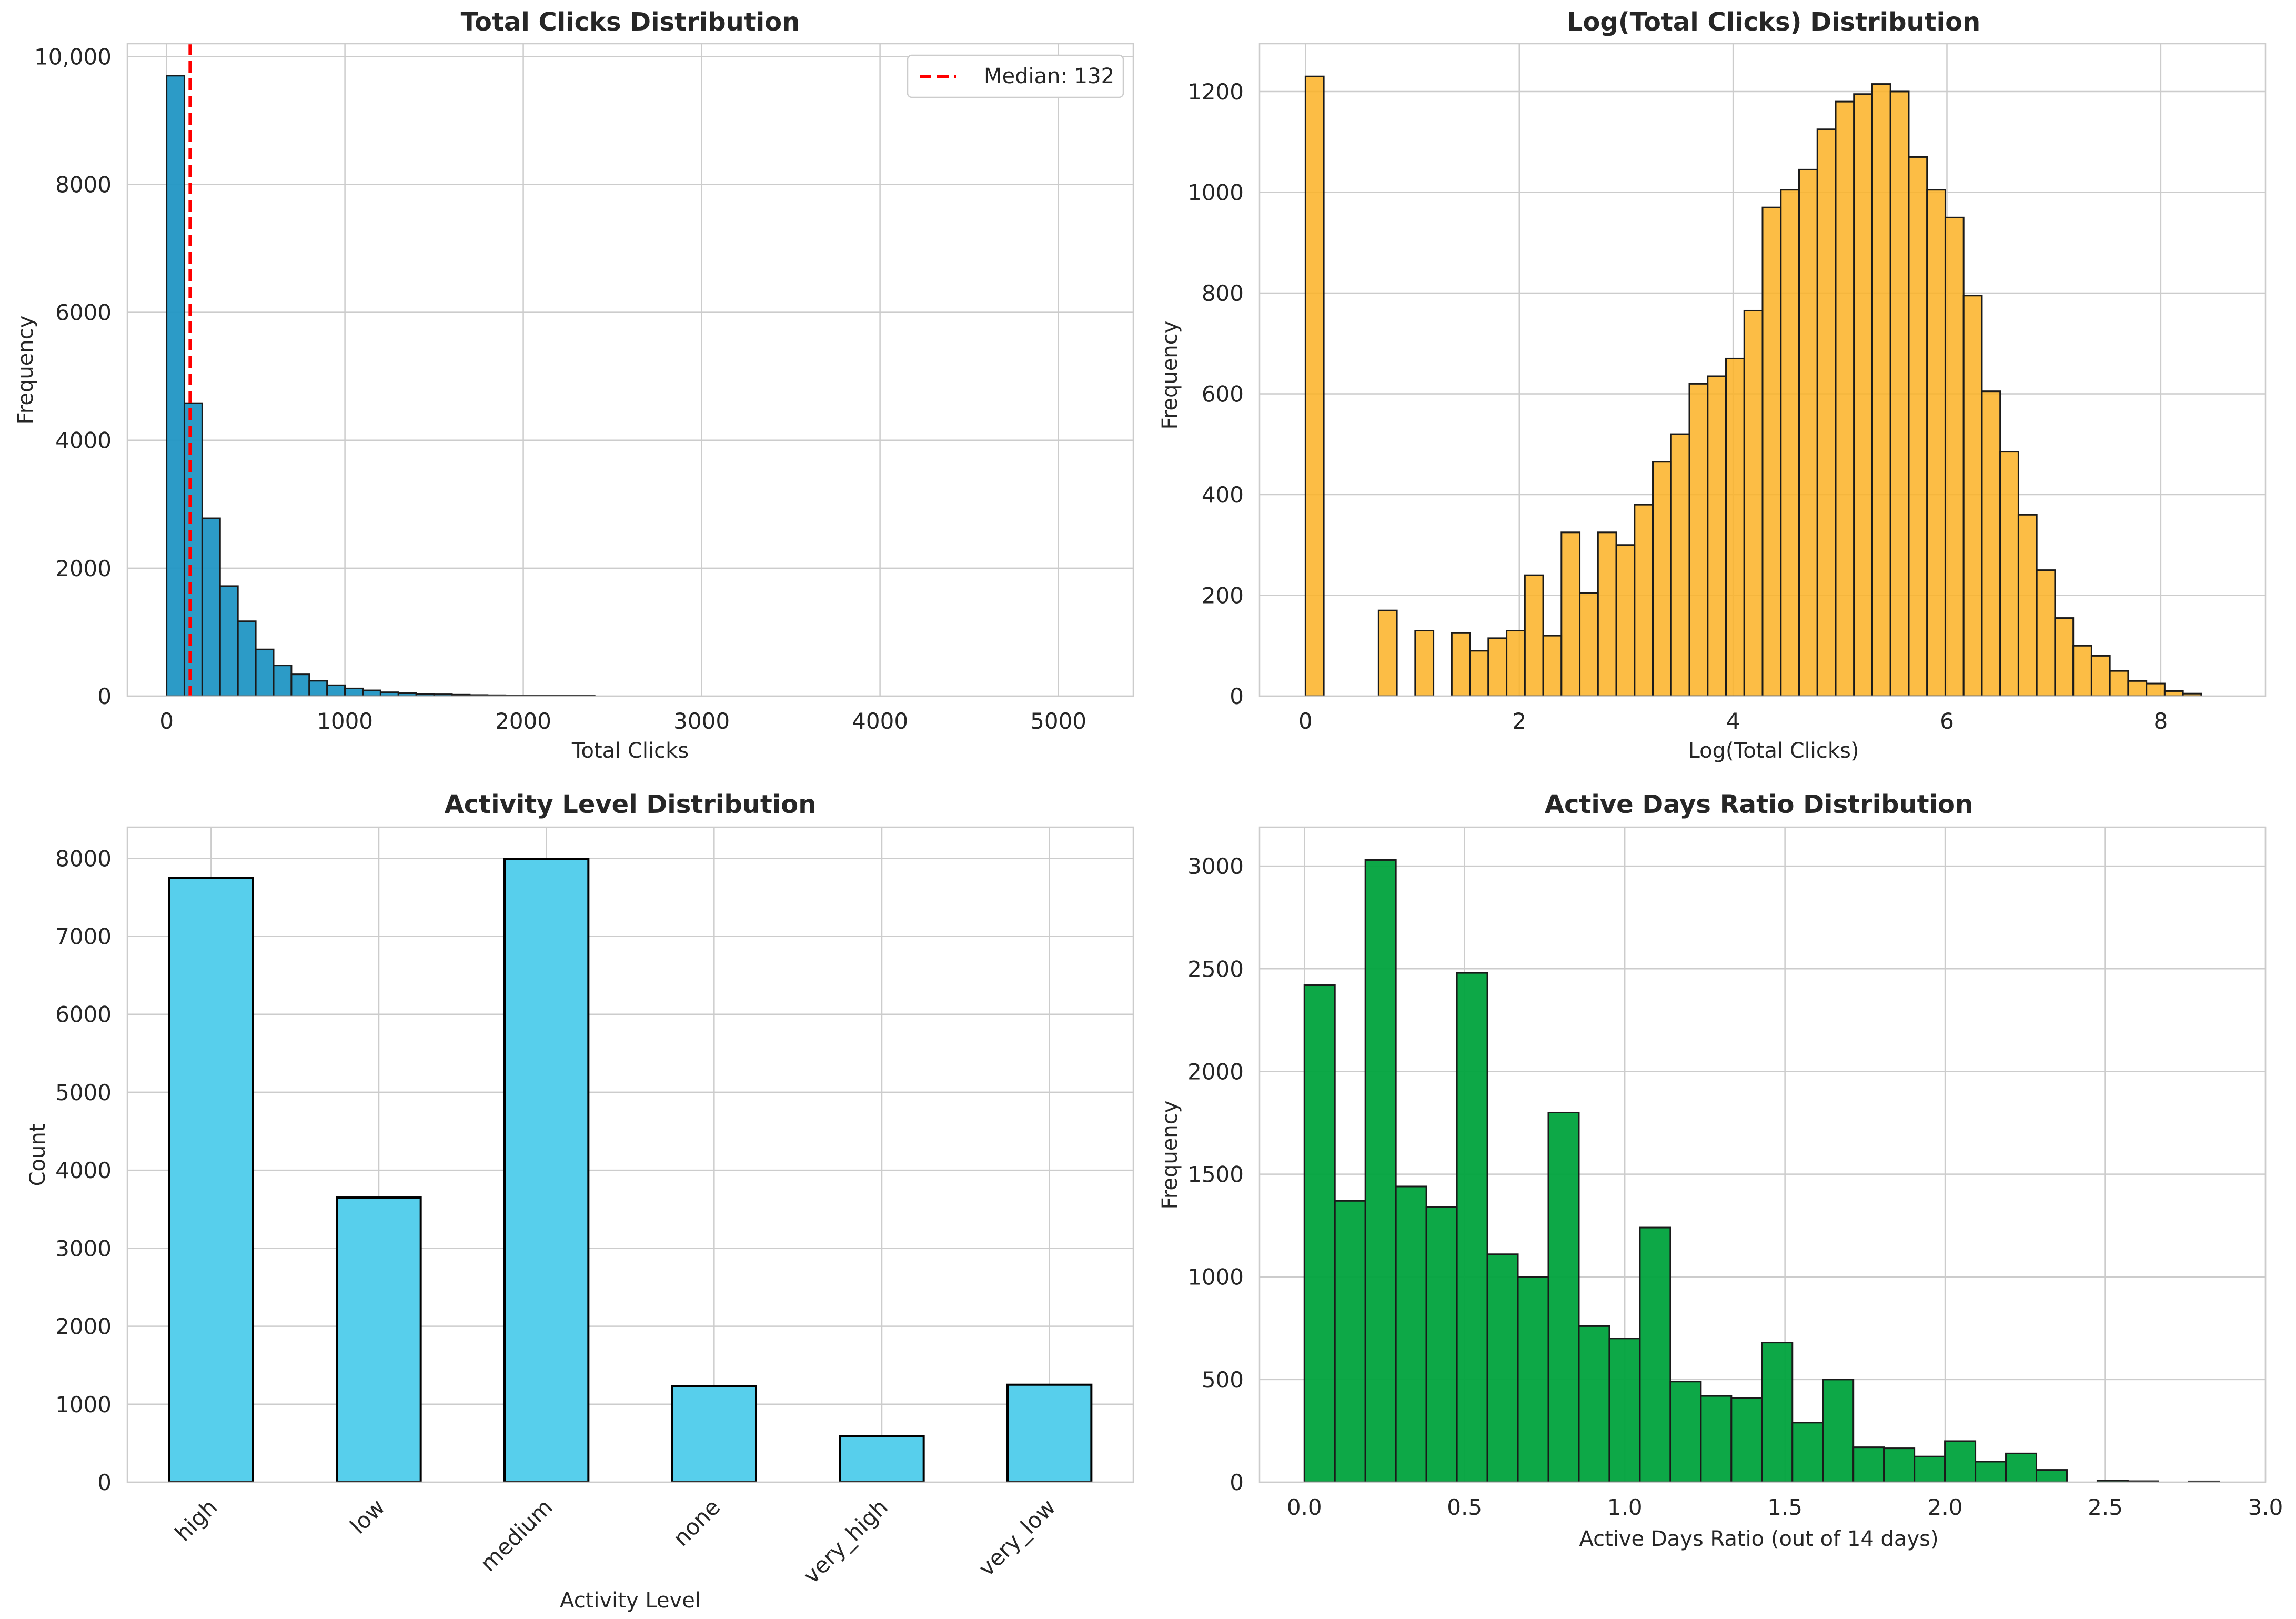 The image size is (2296, 1619). What do you see at coordinates (714, 1434) in the screenshot?
I see `bar-none` at bounding box center [714, 1434].